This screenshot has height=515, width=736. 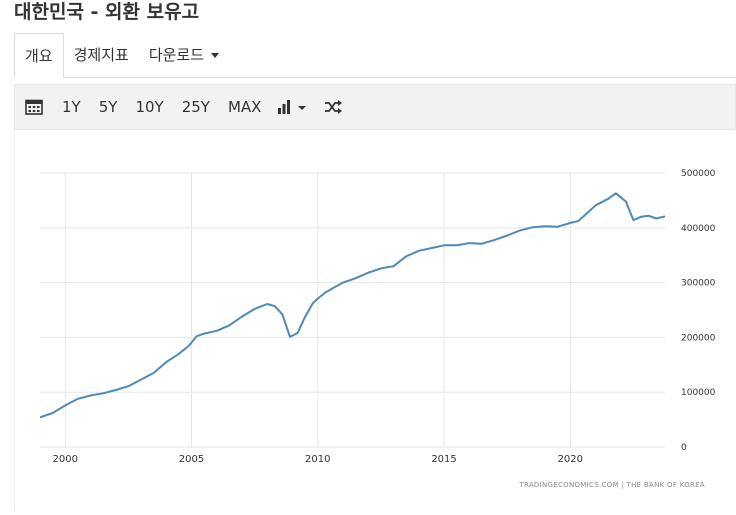 What do you see at coordinates (34, 107) in the screenshot?
I see `calendar-icon` at bounding box center [34, 107].